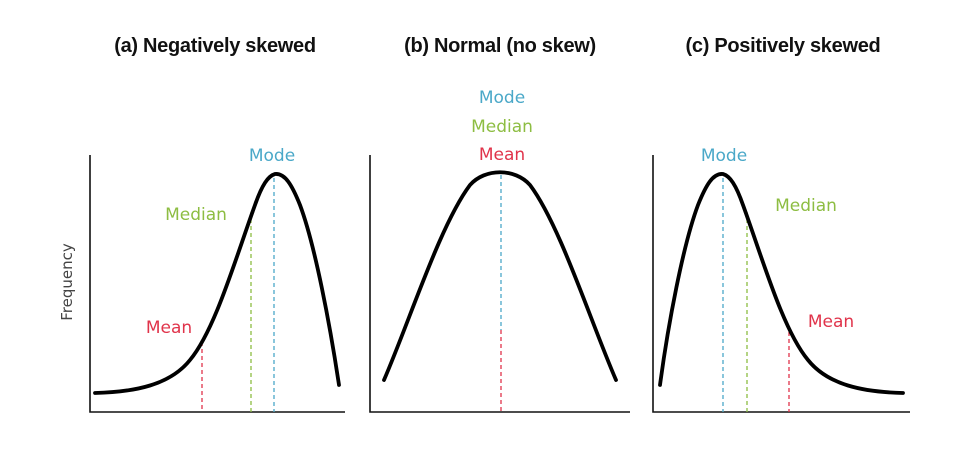 This screenshot has height=450, width=960. What do you see at coordinates (806, 206) in the screenshot?
I see `panel-c-median-label: Median` at bounding box center [806, 206].